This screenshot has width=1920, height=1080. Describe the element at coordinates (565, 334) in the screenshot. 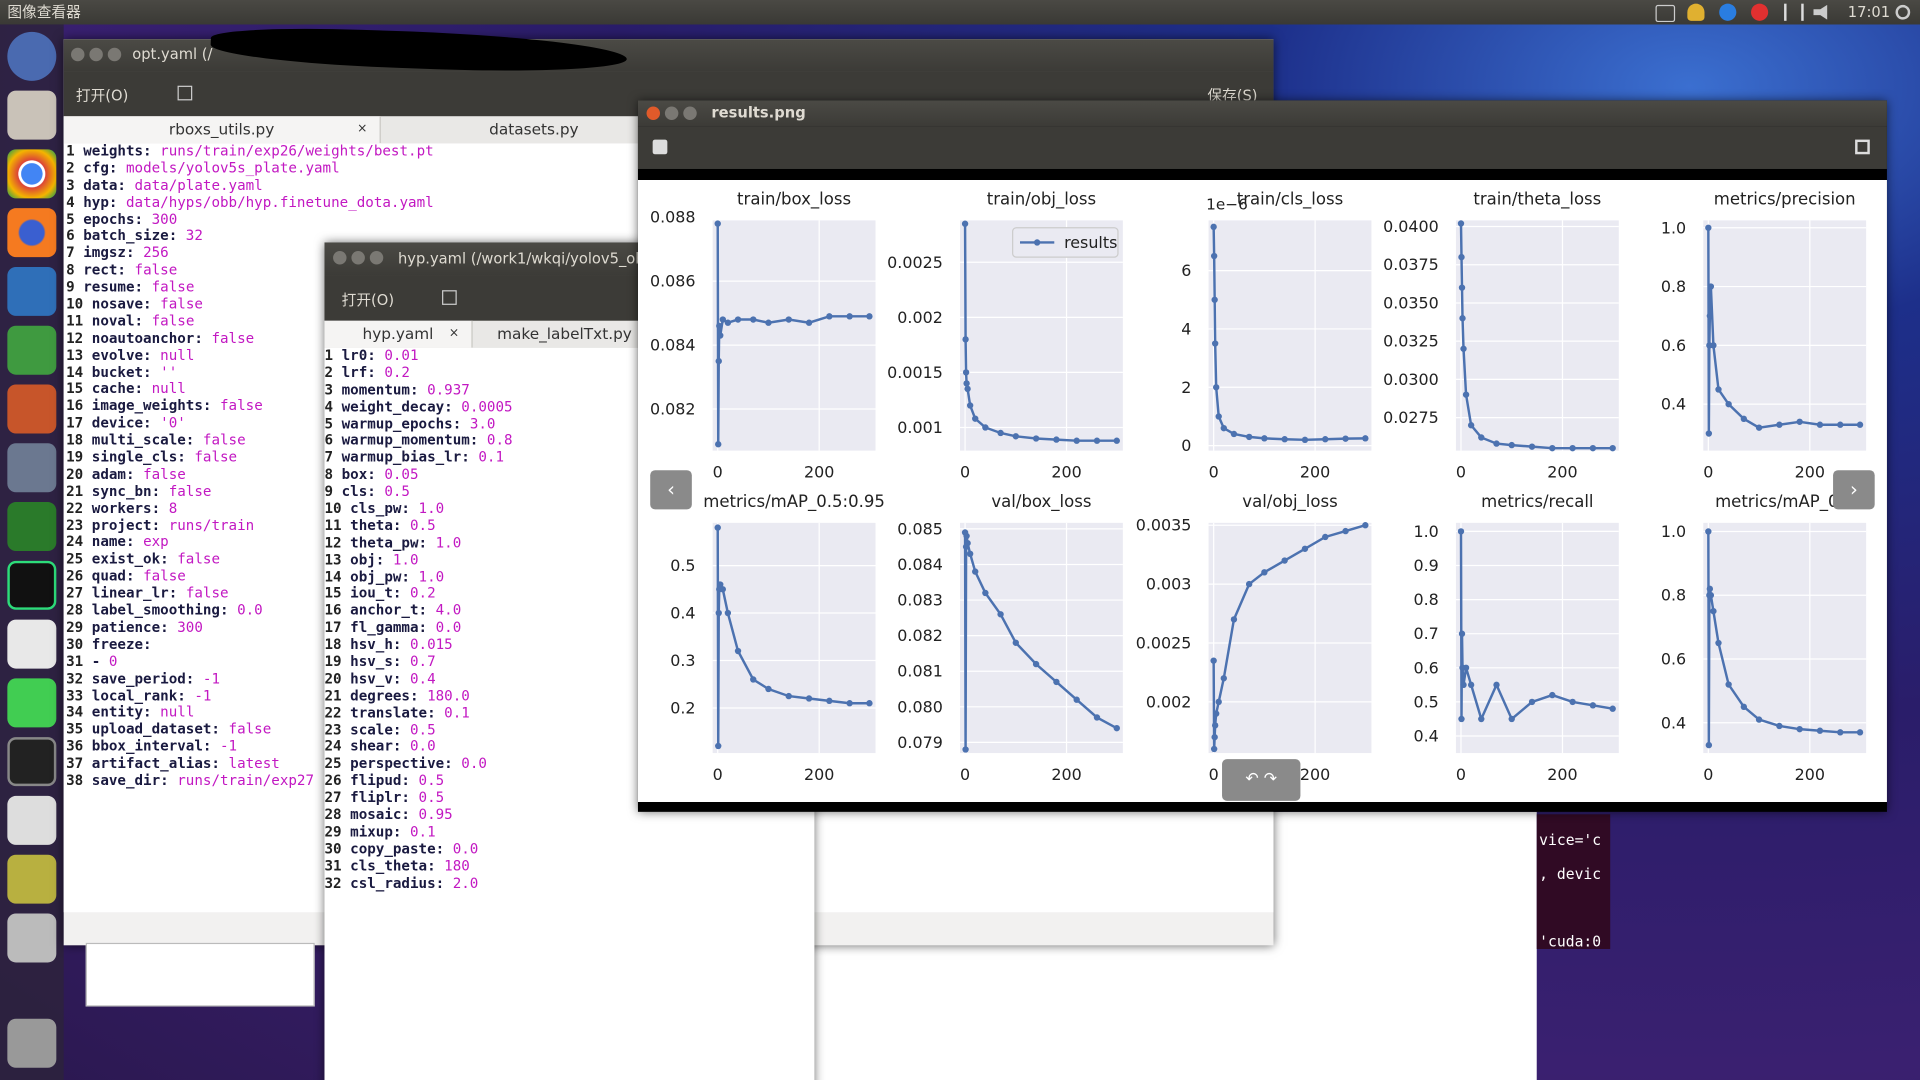

I see `tab: make_labelTxt.py` at that location.